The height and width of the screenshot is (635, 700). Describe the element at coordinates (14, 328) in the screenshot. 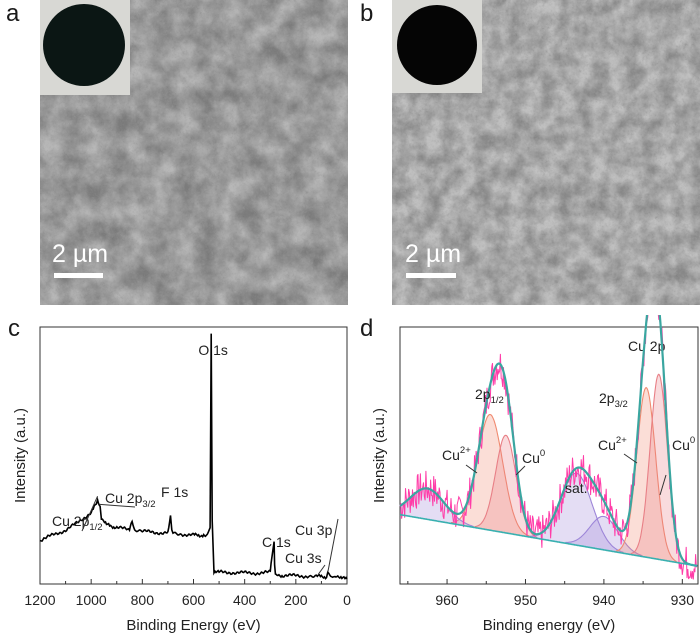

I see `panel-label-c: c` at that location.